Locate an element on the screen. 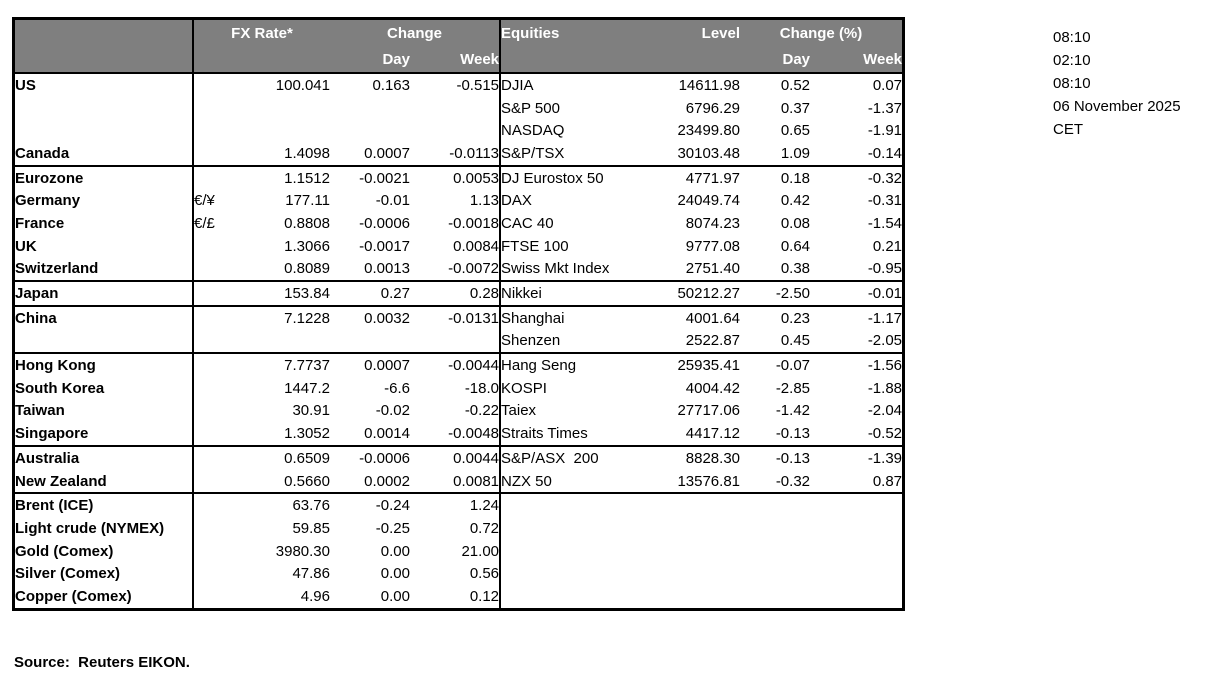 This screenshot has height=685, width=1215. fx-change-week-value: -0.0131 is located at coordinates (455, 317).